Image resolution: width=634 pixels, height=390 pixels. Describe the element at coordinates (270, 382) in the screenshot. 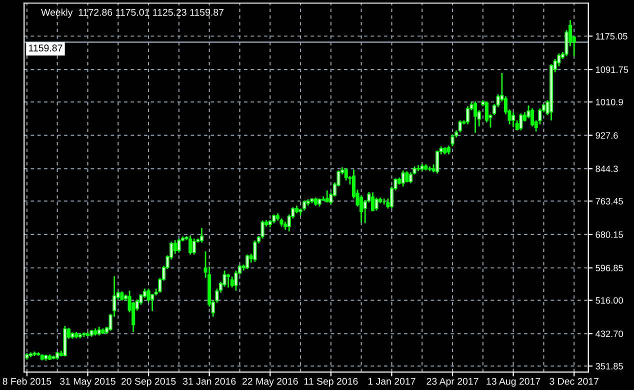

I see `x-tick-label: 22 May 2016` at that location.